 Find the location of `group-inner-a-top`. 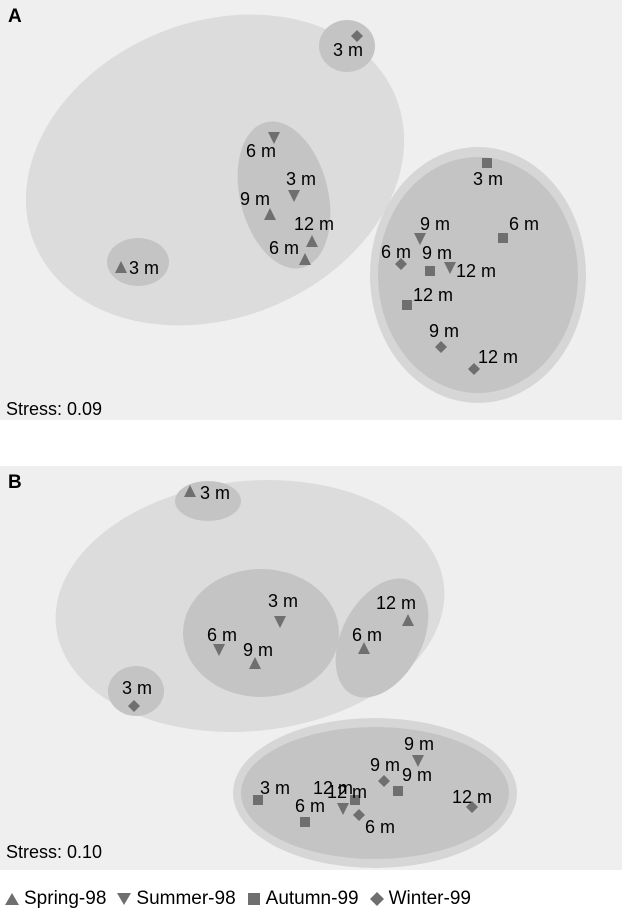

group-inner-a-top is located at coordinates (347, 46).